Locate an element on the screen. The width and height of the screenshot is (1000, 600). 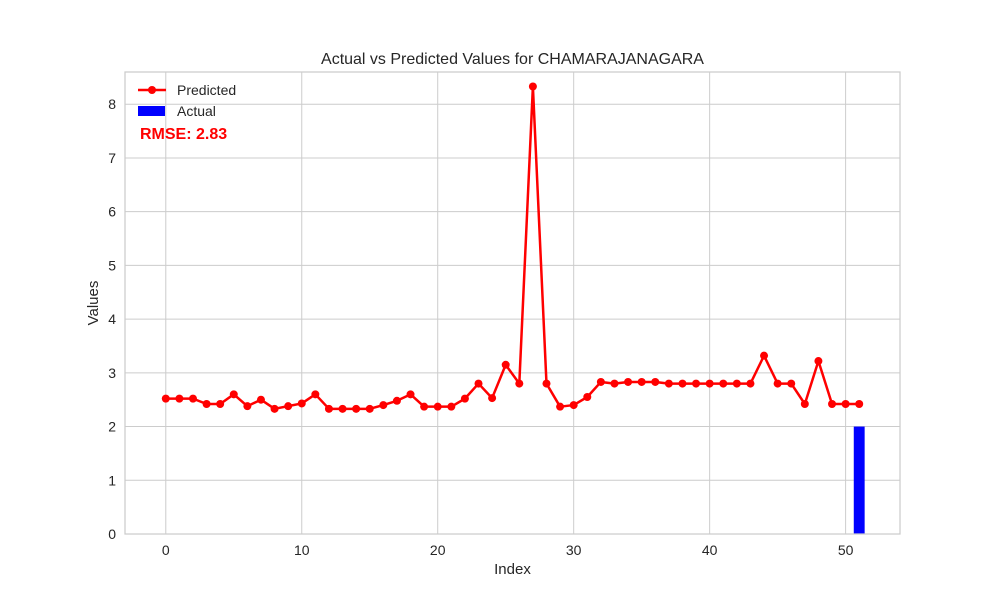
x-axis-label: Index is located at coordinates (512, 569).